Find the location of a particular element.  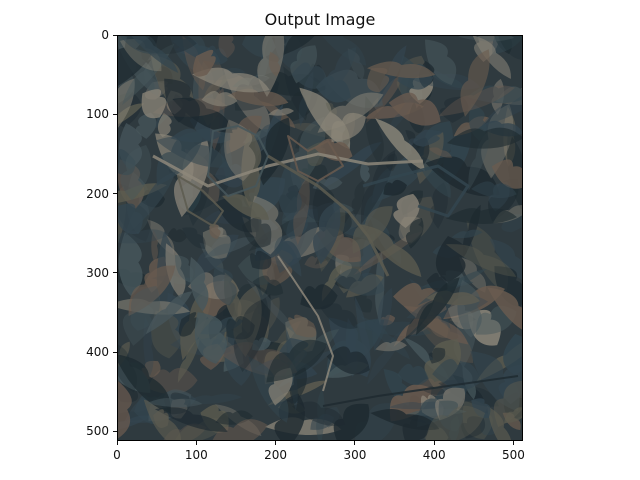

y-tick-label: 400 is located at coordinates (97, 352).